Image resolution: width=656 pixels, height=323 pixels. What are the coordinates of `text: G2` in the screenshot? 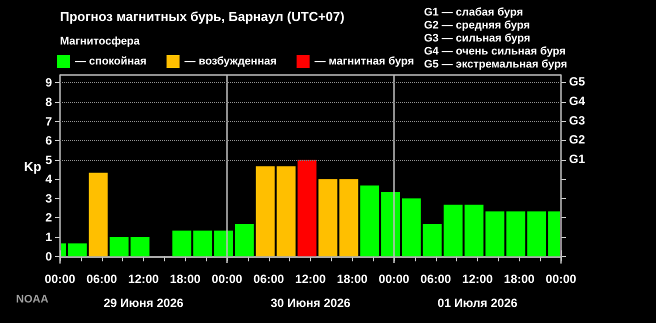 It's located at (577, 139).